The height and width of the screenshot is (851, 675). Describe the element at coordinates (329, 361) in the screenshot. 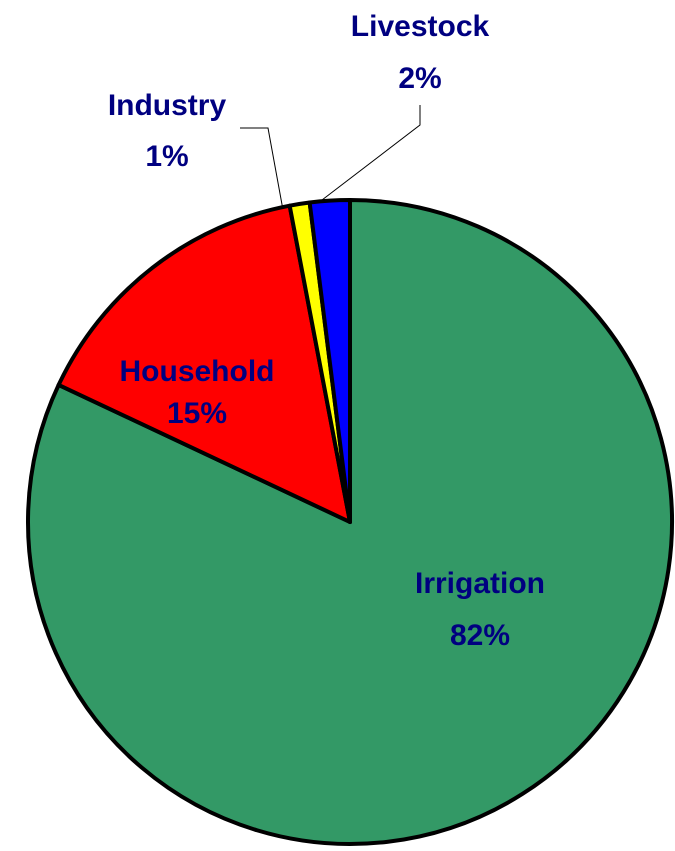

I see `pie-slice` at that location.